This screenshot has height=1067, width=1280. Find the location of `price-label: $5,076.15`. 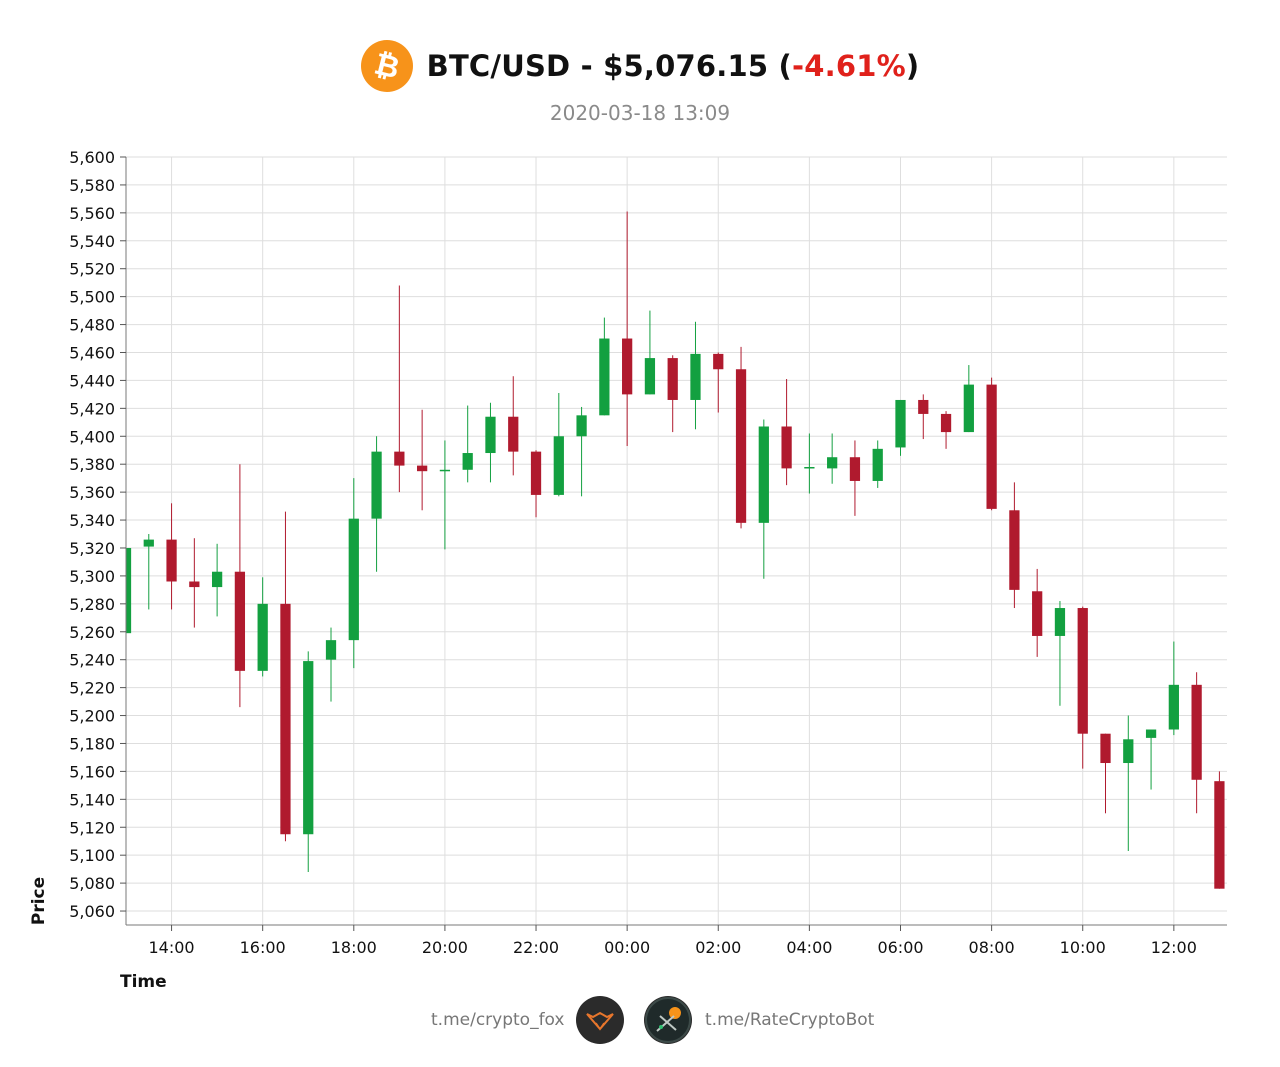

price-label: $5,076.15 is located at coordinates (686, 66).